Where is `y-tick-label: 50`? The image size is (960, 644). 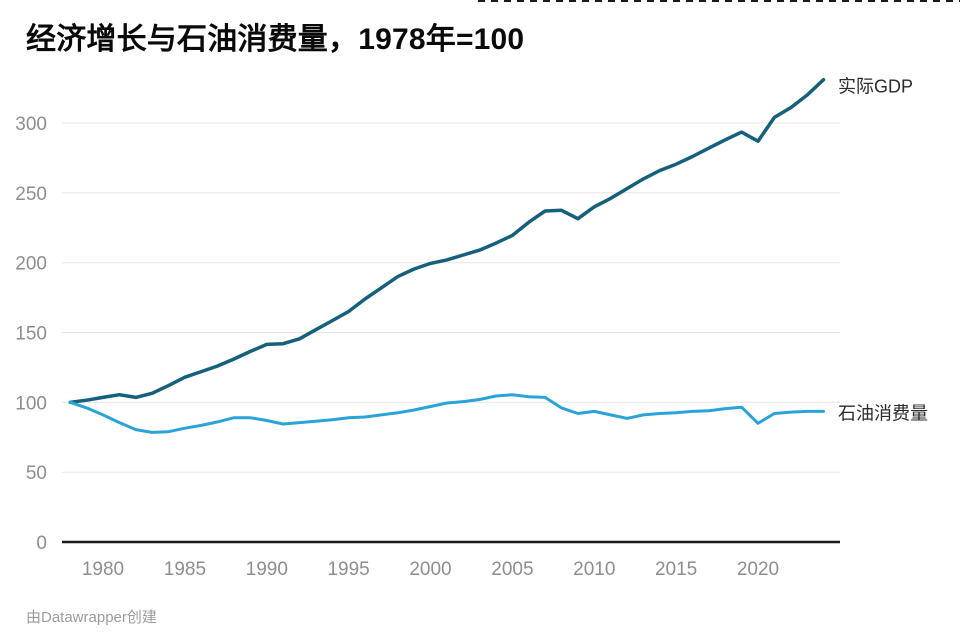 y-tick-label: 50 is located at coordinates (36, 473).